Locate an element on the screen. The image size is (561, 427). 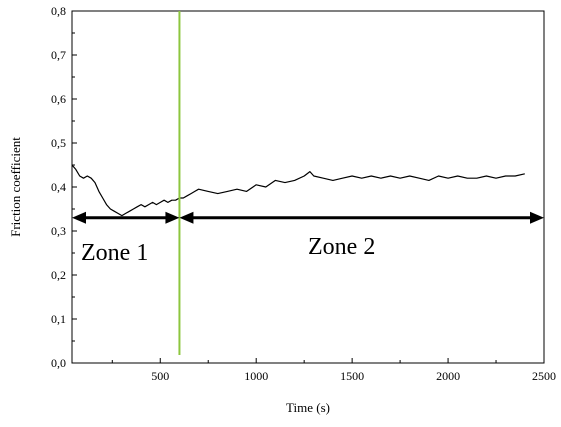
friction-series-line is located at coordinates (298, 190).